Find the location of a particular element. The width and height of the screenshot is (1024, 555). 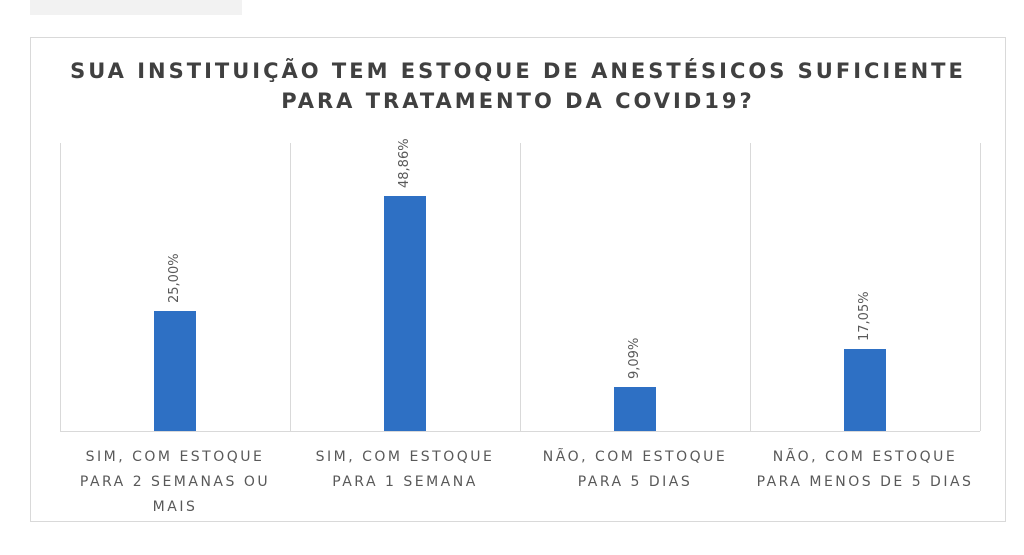

value-label: 17,05% is located at coordinates (864, 316).